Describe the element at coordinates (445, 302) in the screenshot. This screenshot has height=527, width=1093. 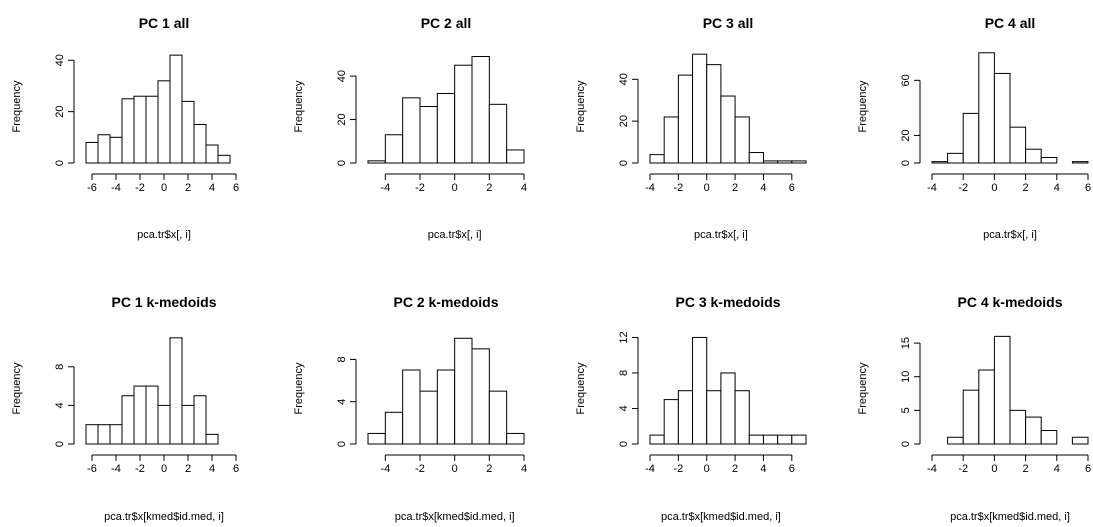
I see `chart-title: PC 2 k-medoids` at that location.